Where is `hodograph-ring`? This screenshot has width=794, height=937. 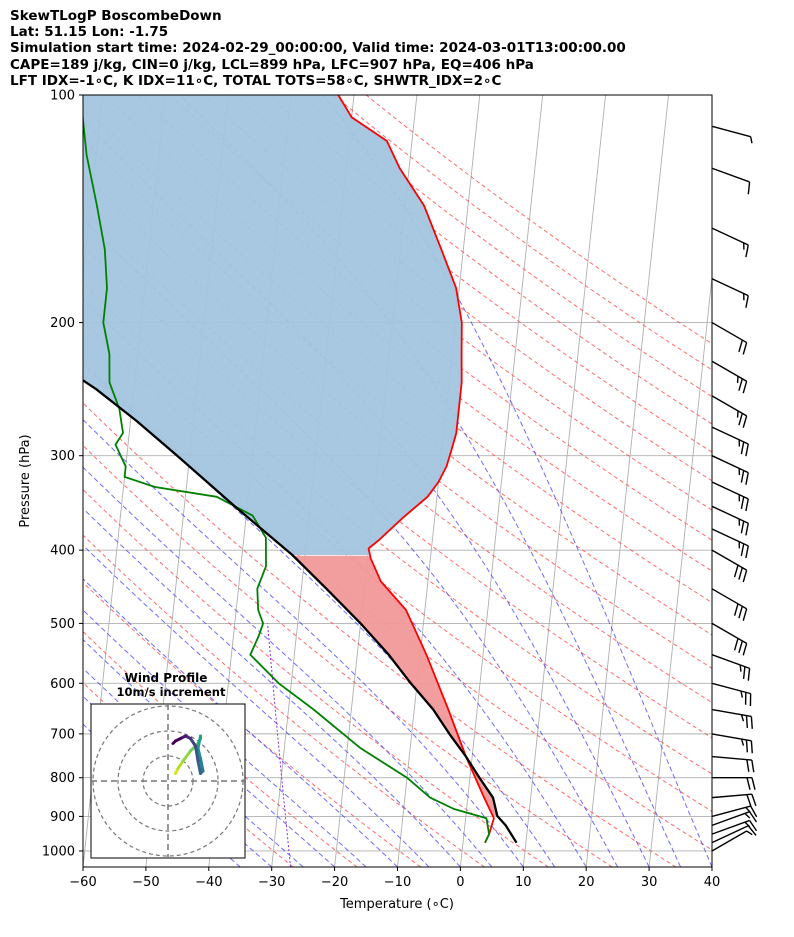
hodograph-ring is located at coordinates (168, 781).